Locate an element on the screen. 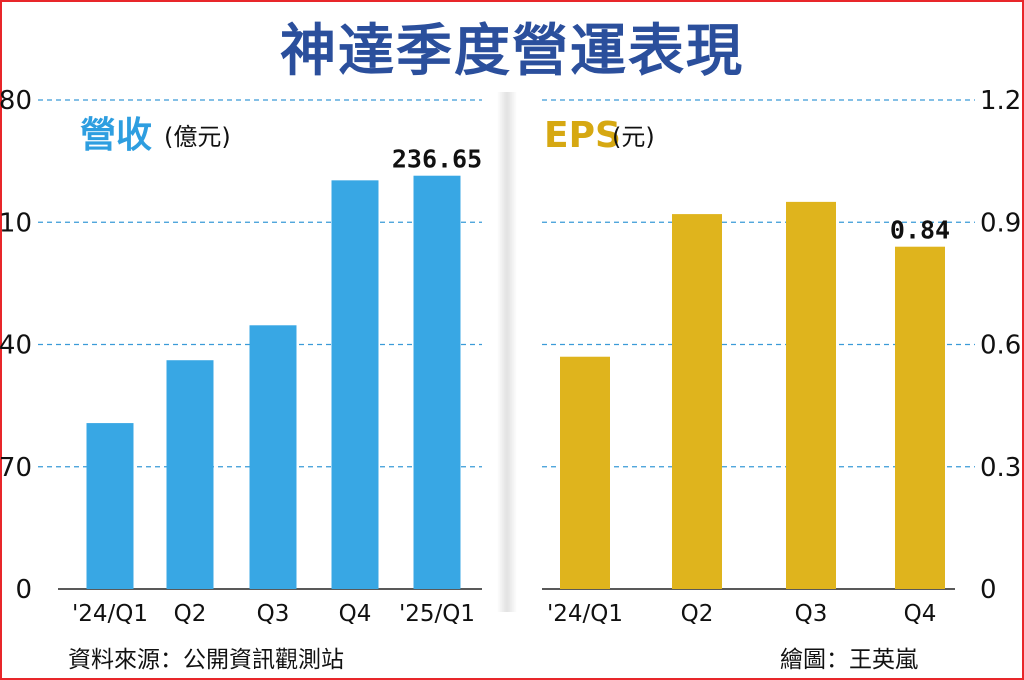  rev-x-tick-label: Q4 is located at coordinates (355, 614).